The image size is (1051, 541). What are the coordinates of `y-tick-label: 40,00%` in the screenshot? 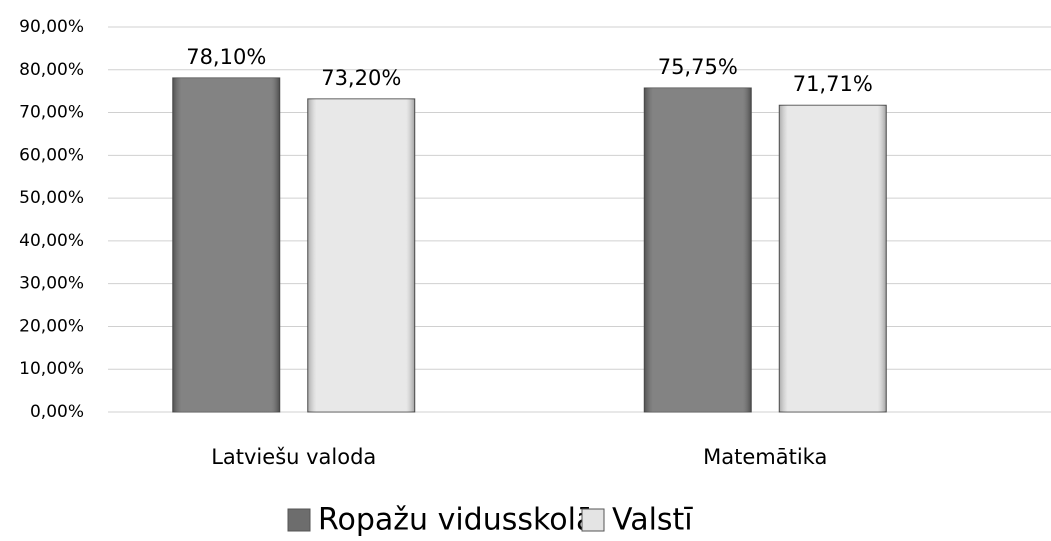 It's located at (51, 241).